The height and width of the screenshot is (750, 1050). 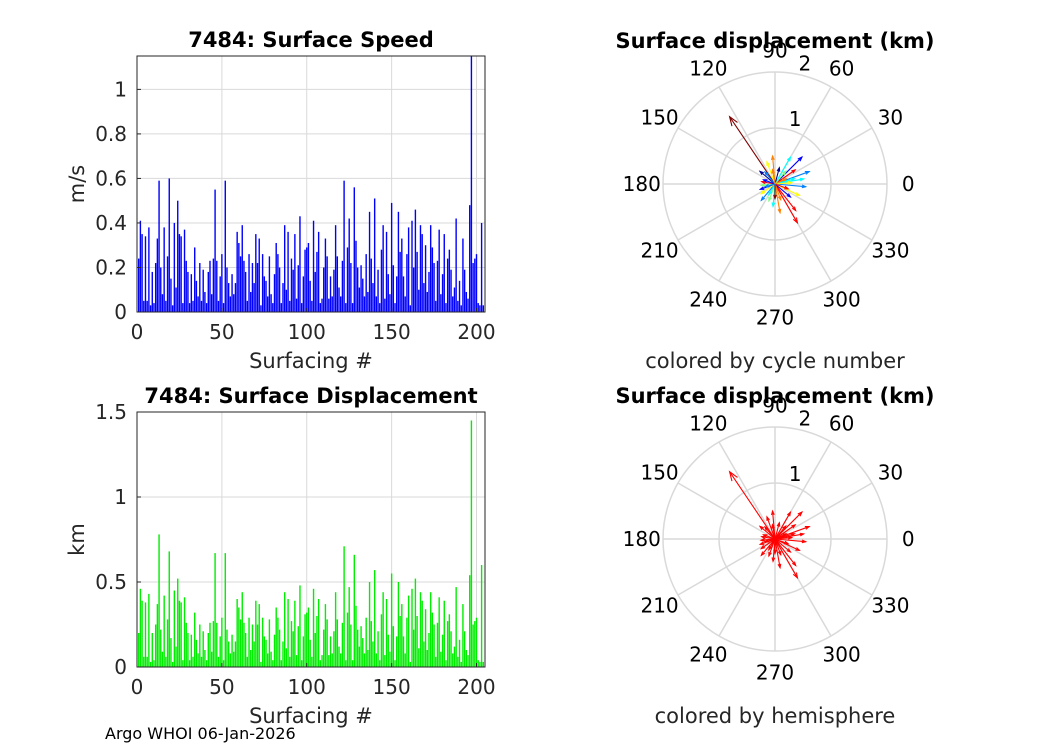 What do you see at coordinates (311, 716) in the screenshot?
I see `x-axis-label: Surfacing #` at bounding box center [311, 716].